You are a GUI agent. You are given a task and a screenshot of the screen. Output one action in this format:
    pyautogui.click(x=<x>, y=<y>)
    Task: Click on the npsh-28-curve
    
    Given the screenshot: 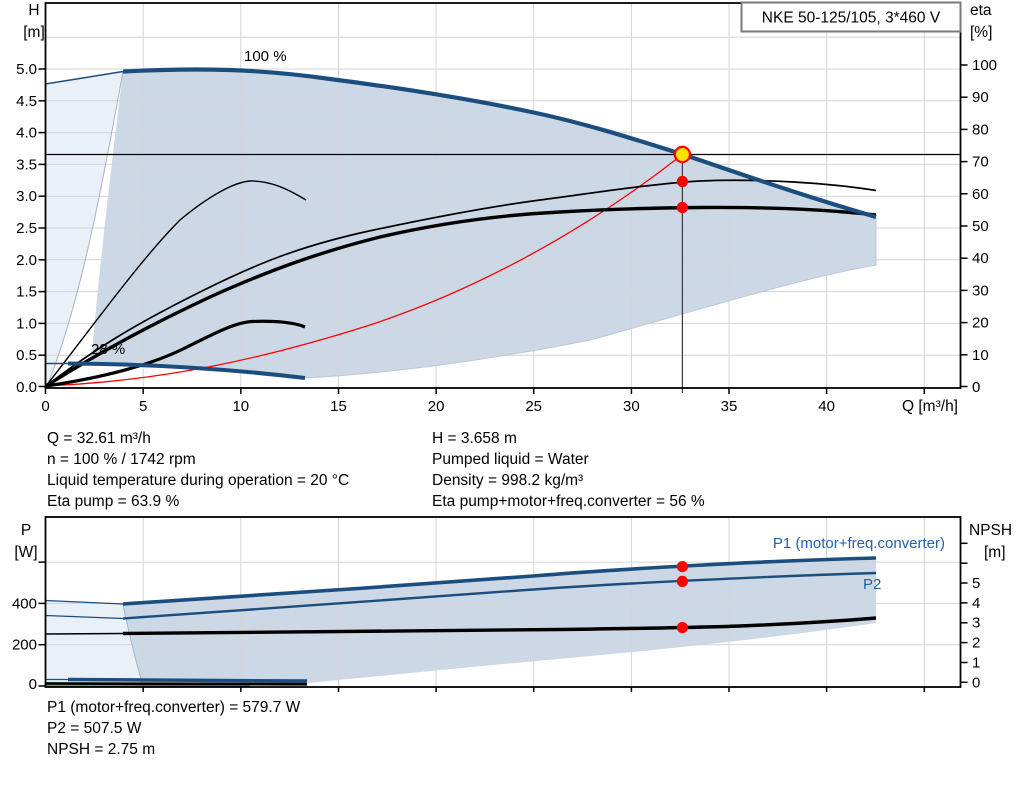 What is the action you would take?
    pyautogui.click(x=176, y=684)
    